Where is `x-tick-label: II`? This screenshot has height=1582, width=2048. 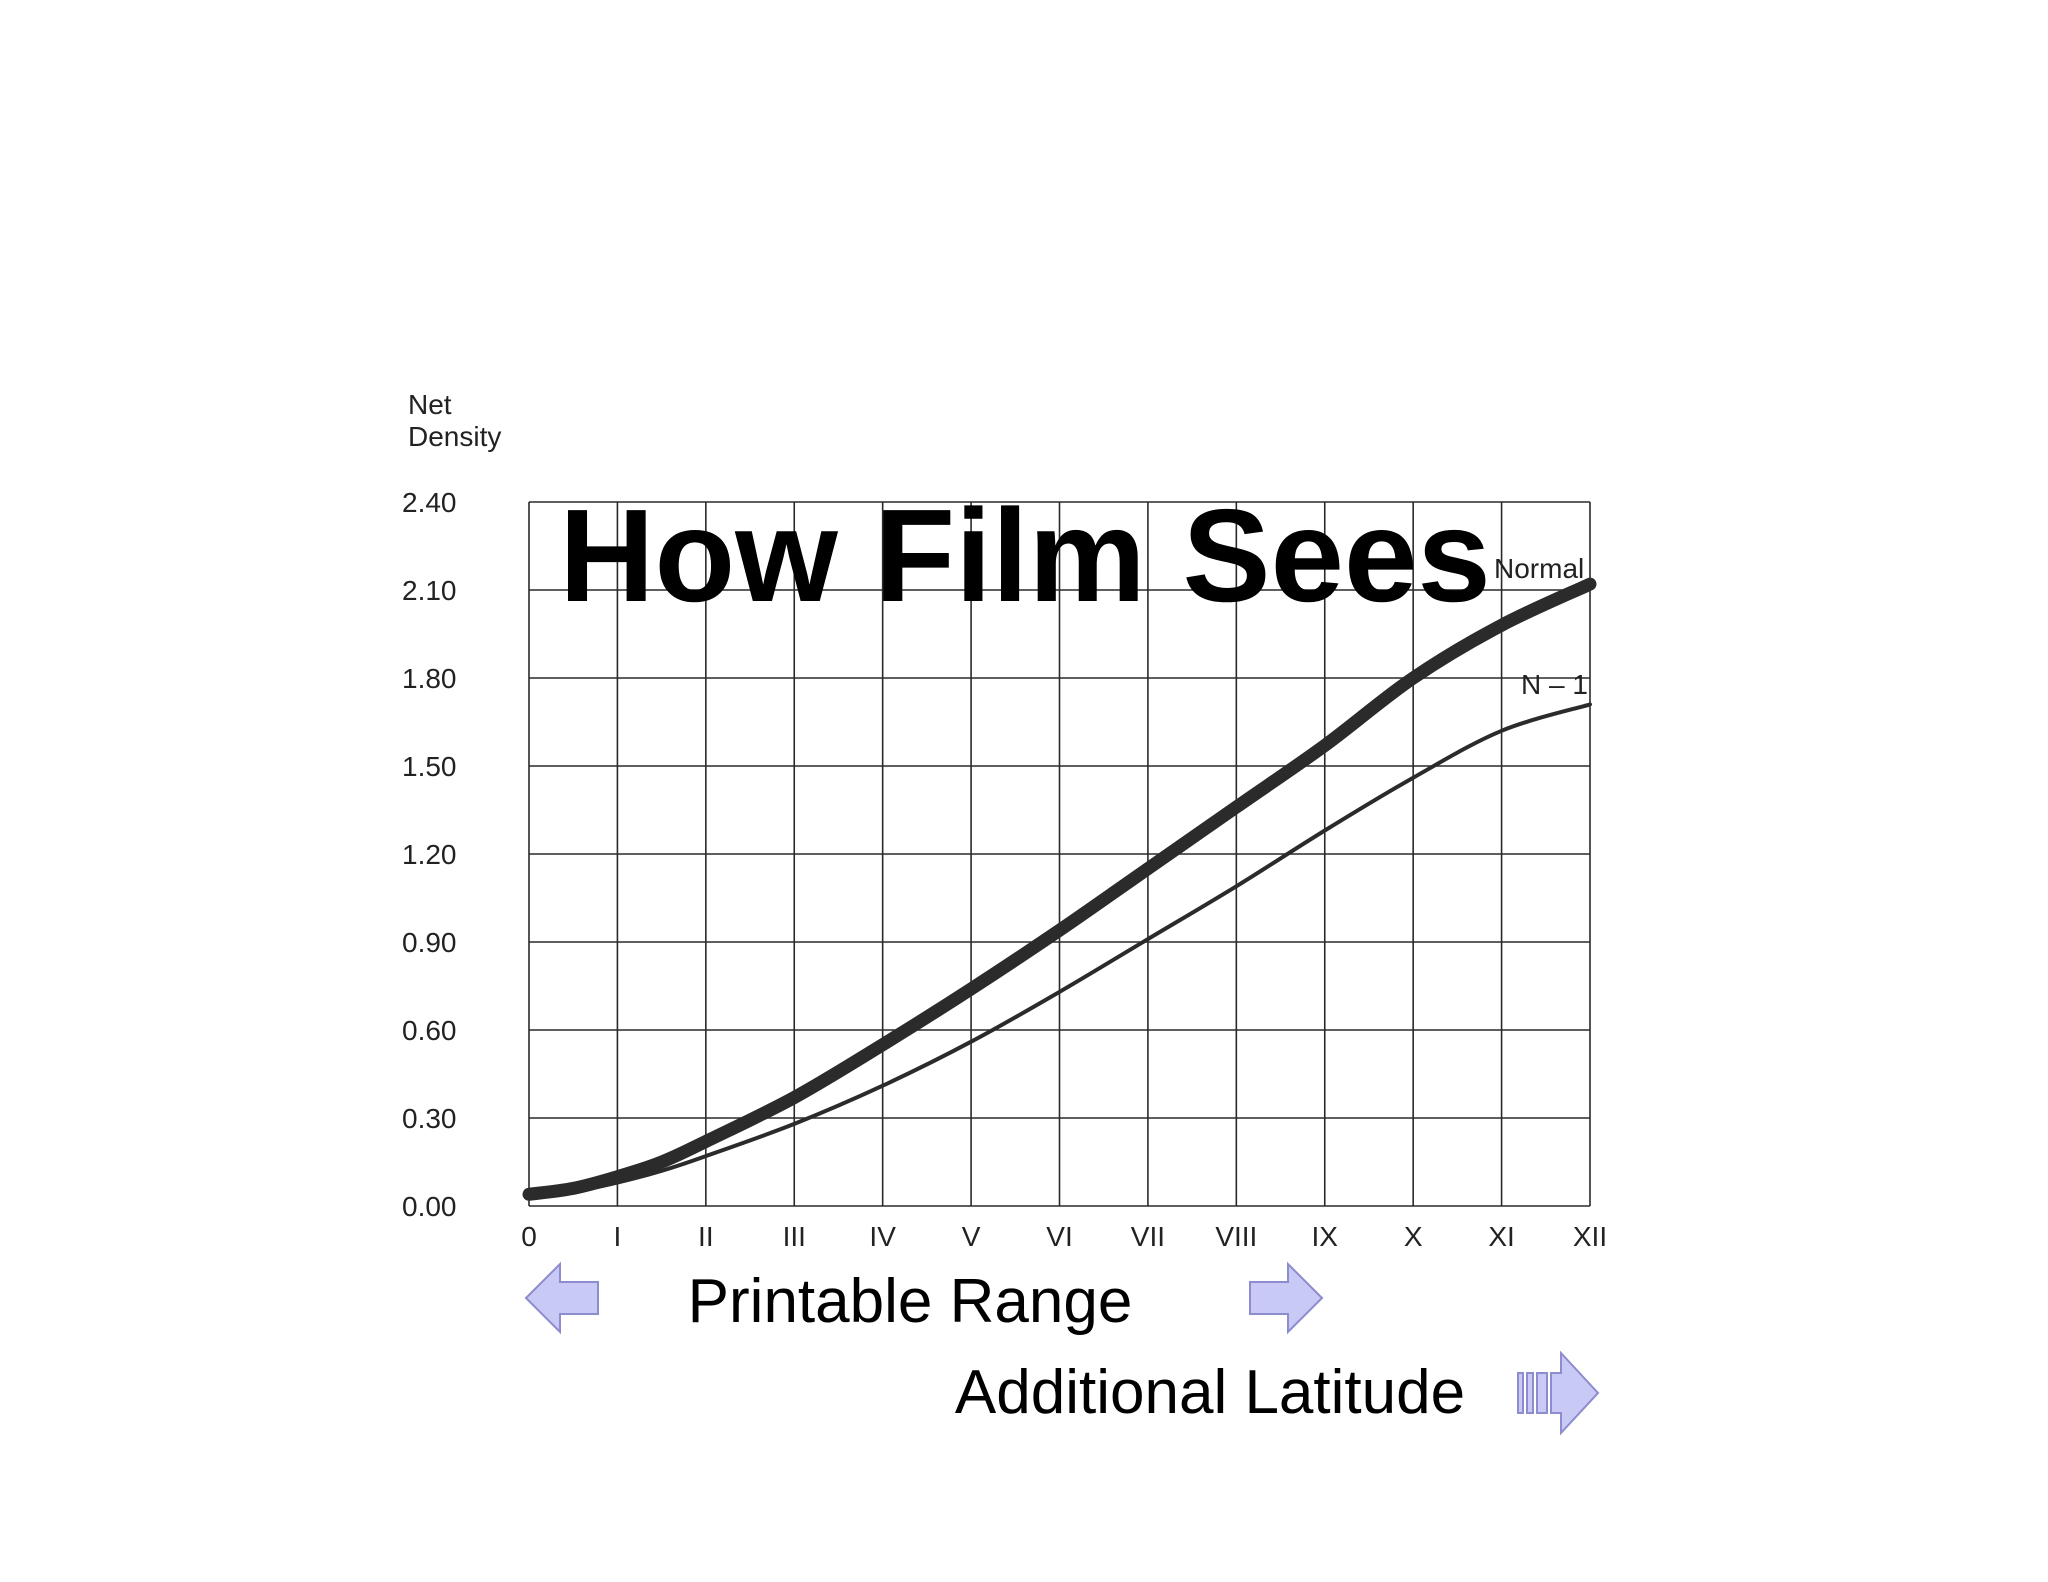
x-tick-label: II is located at coordinates (706, 1236).